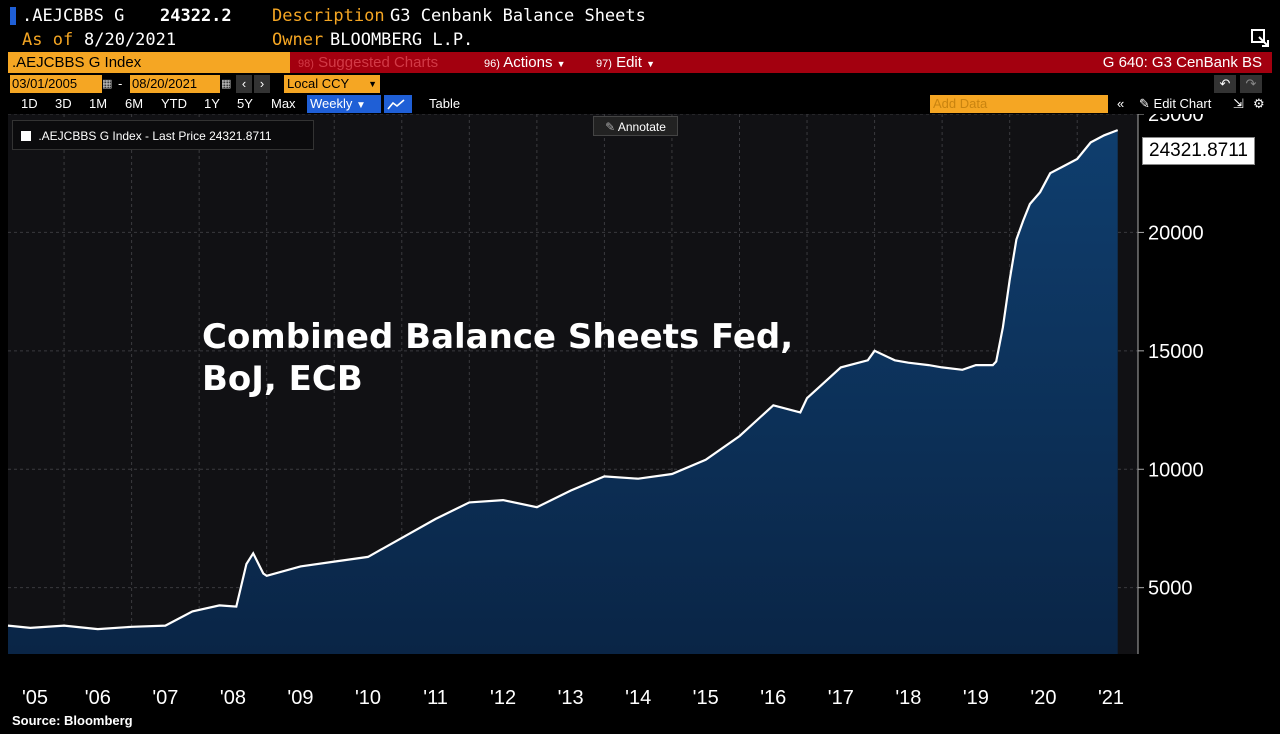 Image resolution: width=1280 pixels, height=734 pixels. Describe the element at coordinates (773, 698) in the screenshot. I see `x-tick-label: '16` at that location.